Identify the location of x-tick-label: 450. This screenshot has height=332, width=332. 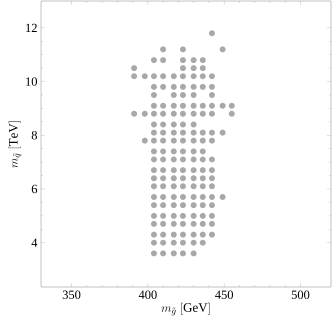
(224, 294).